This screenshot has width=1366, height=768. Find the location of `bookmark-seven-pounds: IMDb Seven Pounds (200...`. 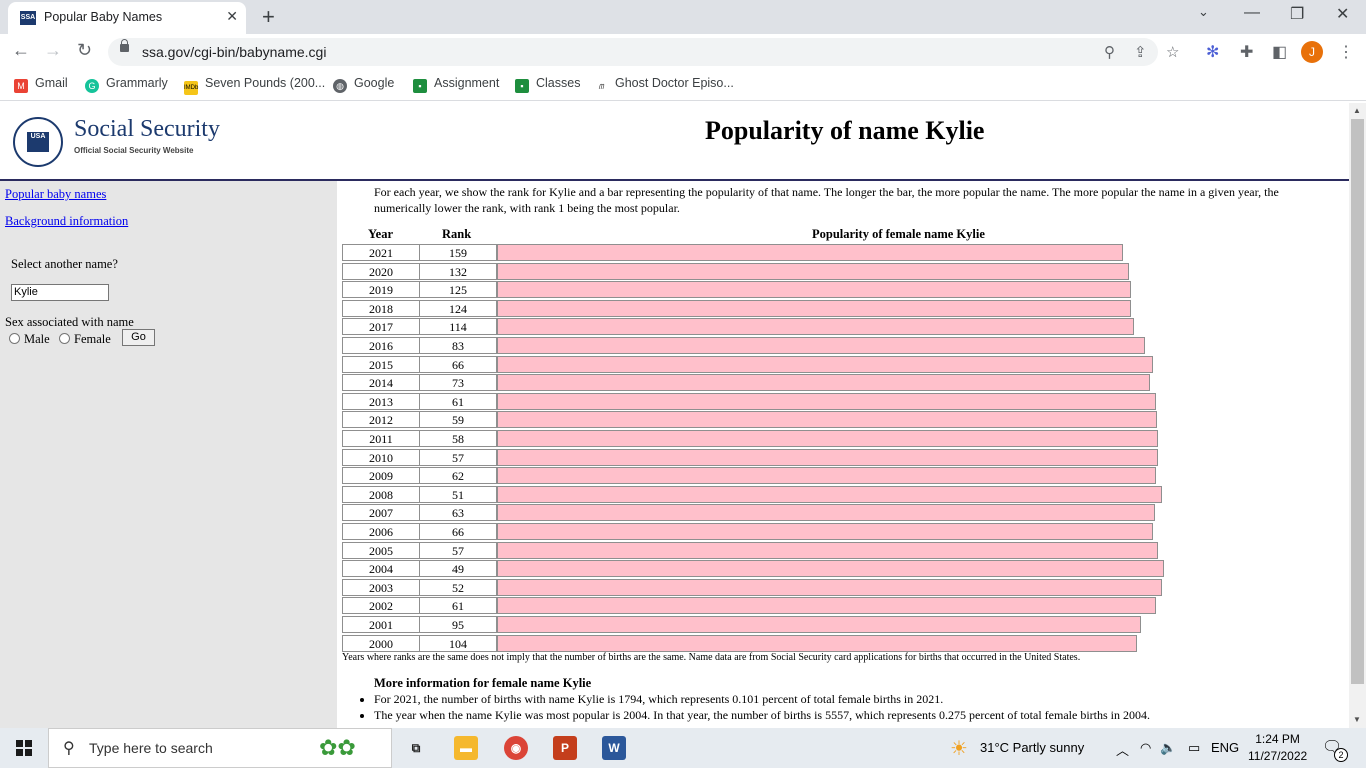

bookmark-seven-pounds: IMDb Seven Pounds (200... is located at coordinates (254, 85).